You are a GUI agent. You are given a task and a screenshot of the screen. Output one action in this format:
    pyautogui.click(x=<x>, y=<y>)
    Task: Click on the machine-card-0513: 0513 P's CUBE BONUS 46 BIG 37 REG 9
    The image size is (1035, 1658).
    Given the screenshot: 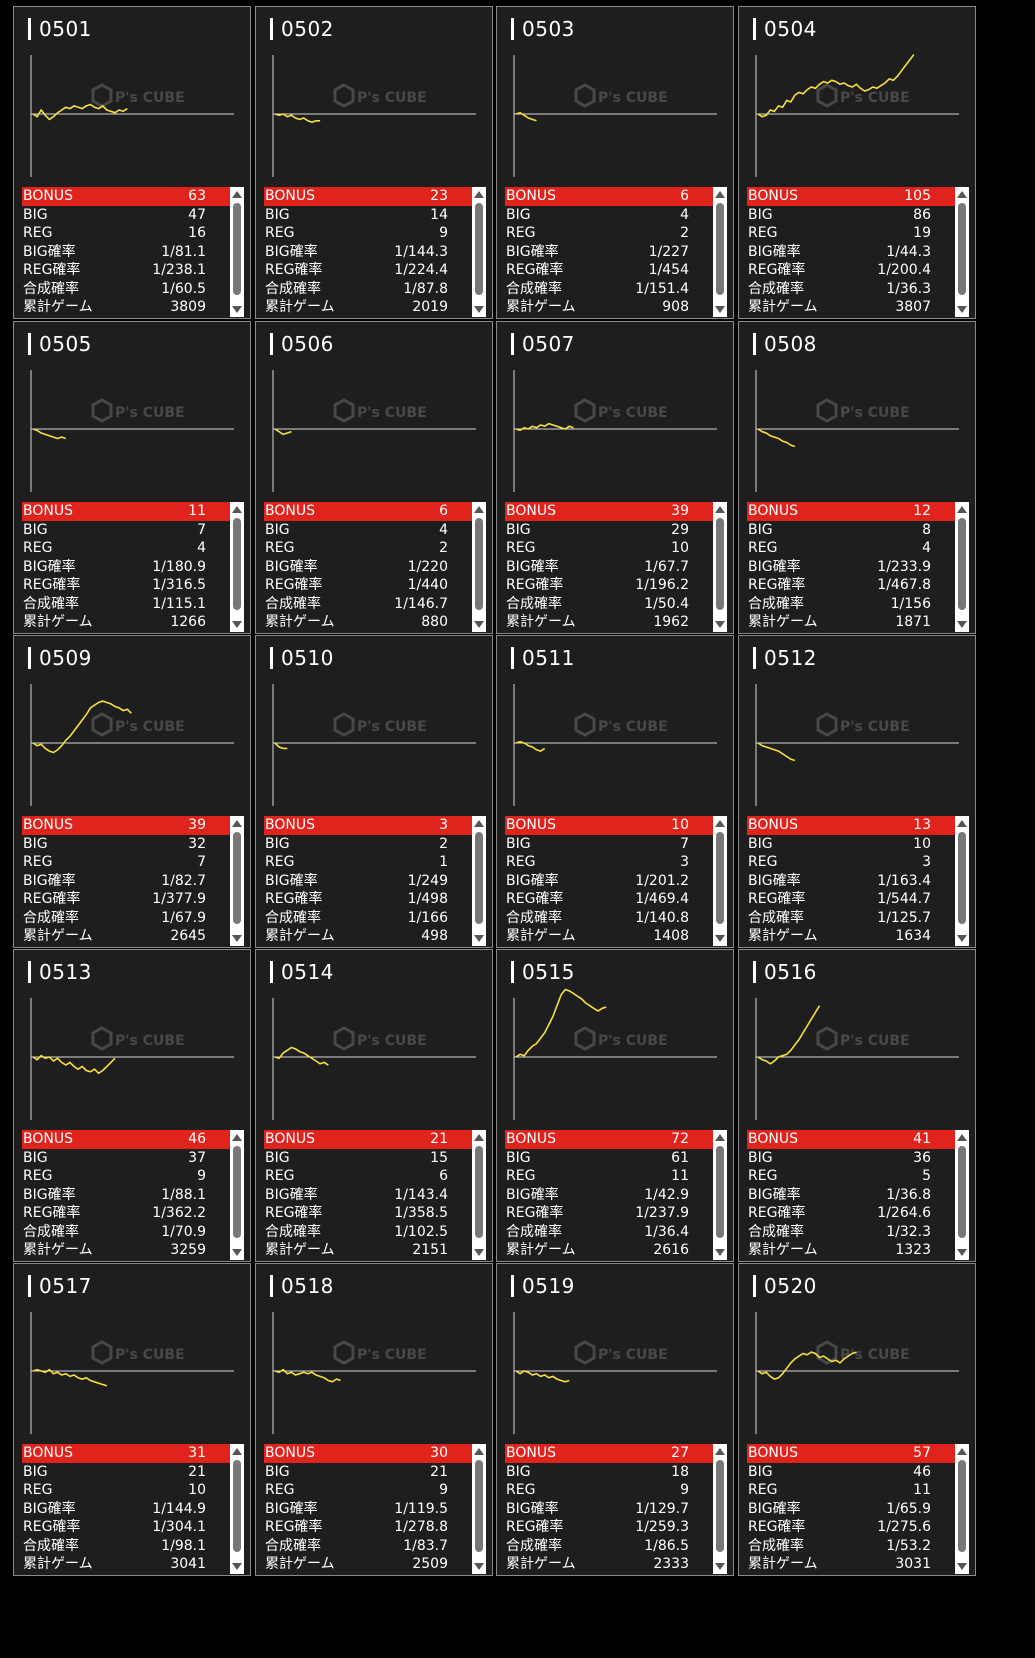 What is the action you would take?
    pyautogui.click(x=132, y=1105)
    